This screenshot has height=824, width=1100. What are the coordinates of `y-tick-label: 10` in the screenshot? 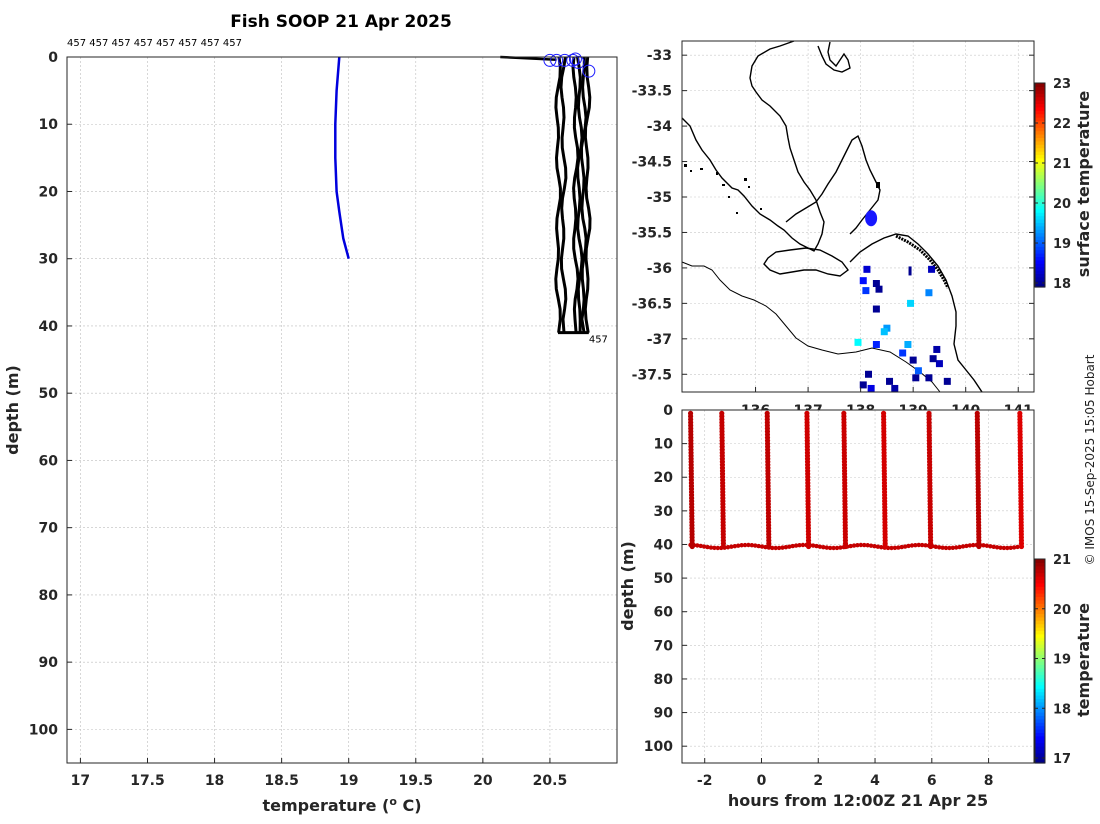 It's located at (49, 125).